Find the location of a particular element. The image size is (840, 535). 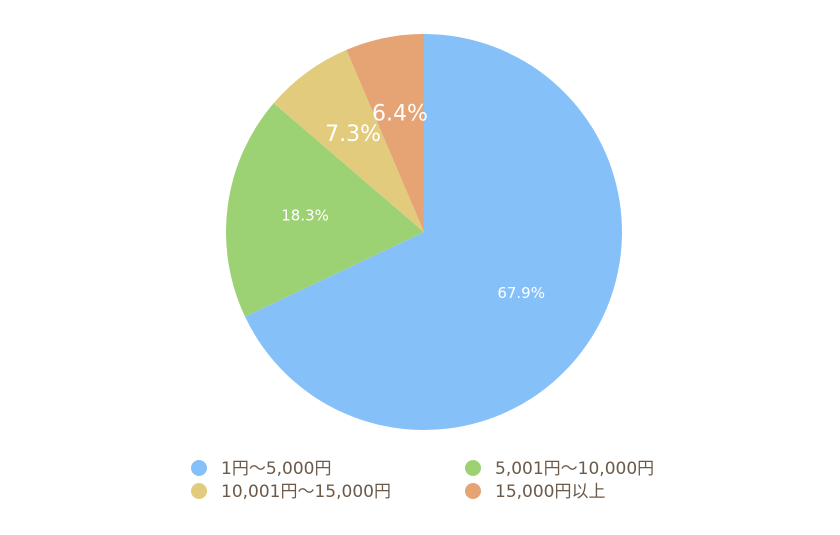

value-label: 18.3% is located at coordinates (305, 216).